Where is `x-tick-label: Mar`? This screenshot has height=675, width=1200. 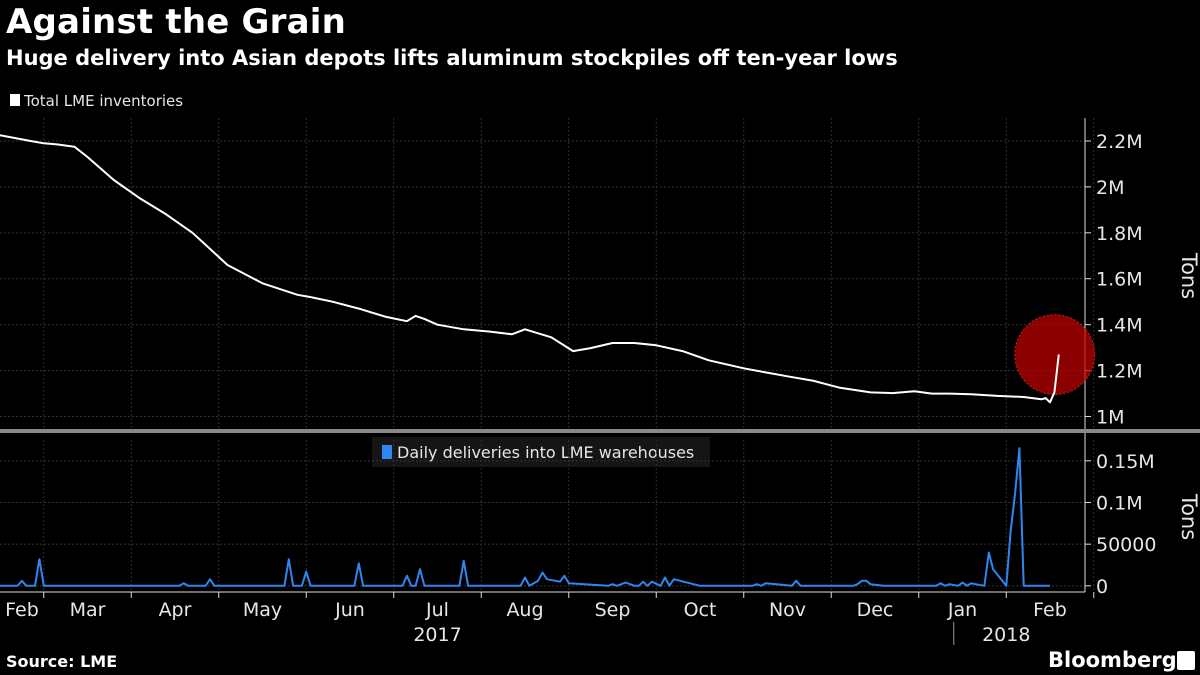 x-tick-label: Mar is located at coordinates (88, 610).